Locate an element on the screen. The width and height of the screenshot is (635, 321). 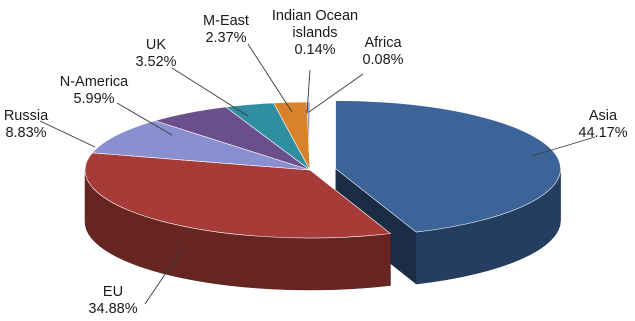
slice-label-n-america: N-America 5.99% is located at coordinates (94, 90).